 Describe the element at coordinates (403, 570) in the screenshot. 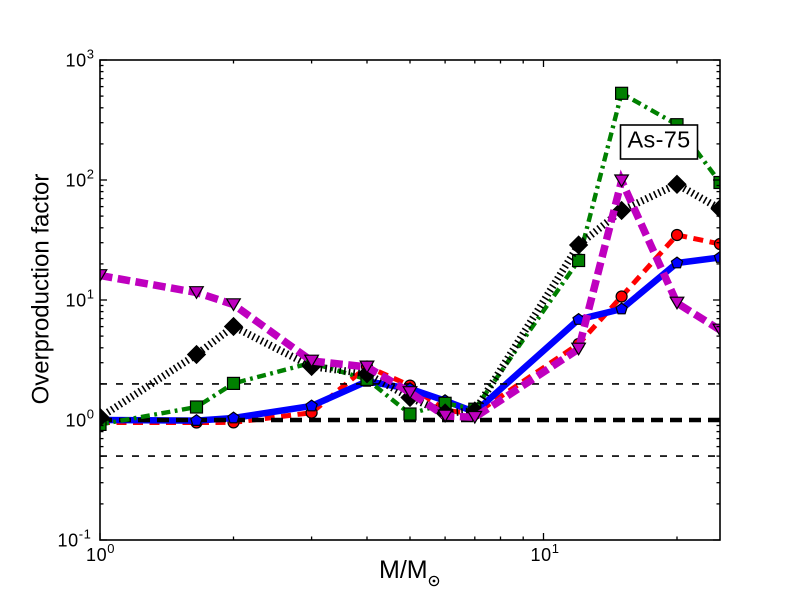

I see `svg-text: M/M` at that location.